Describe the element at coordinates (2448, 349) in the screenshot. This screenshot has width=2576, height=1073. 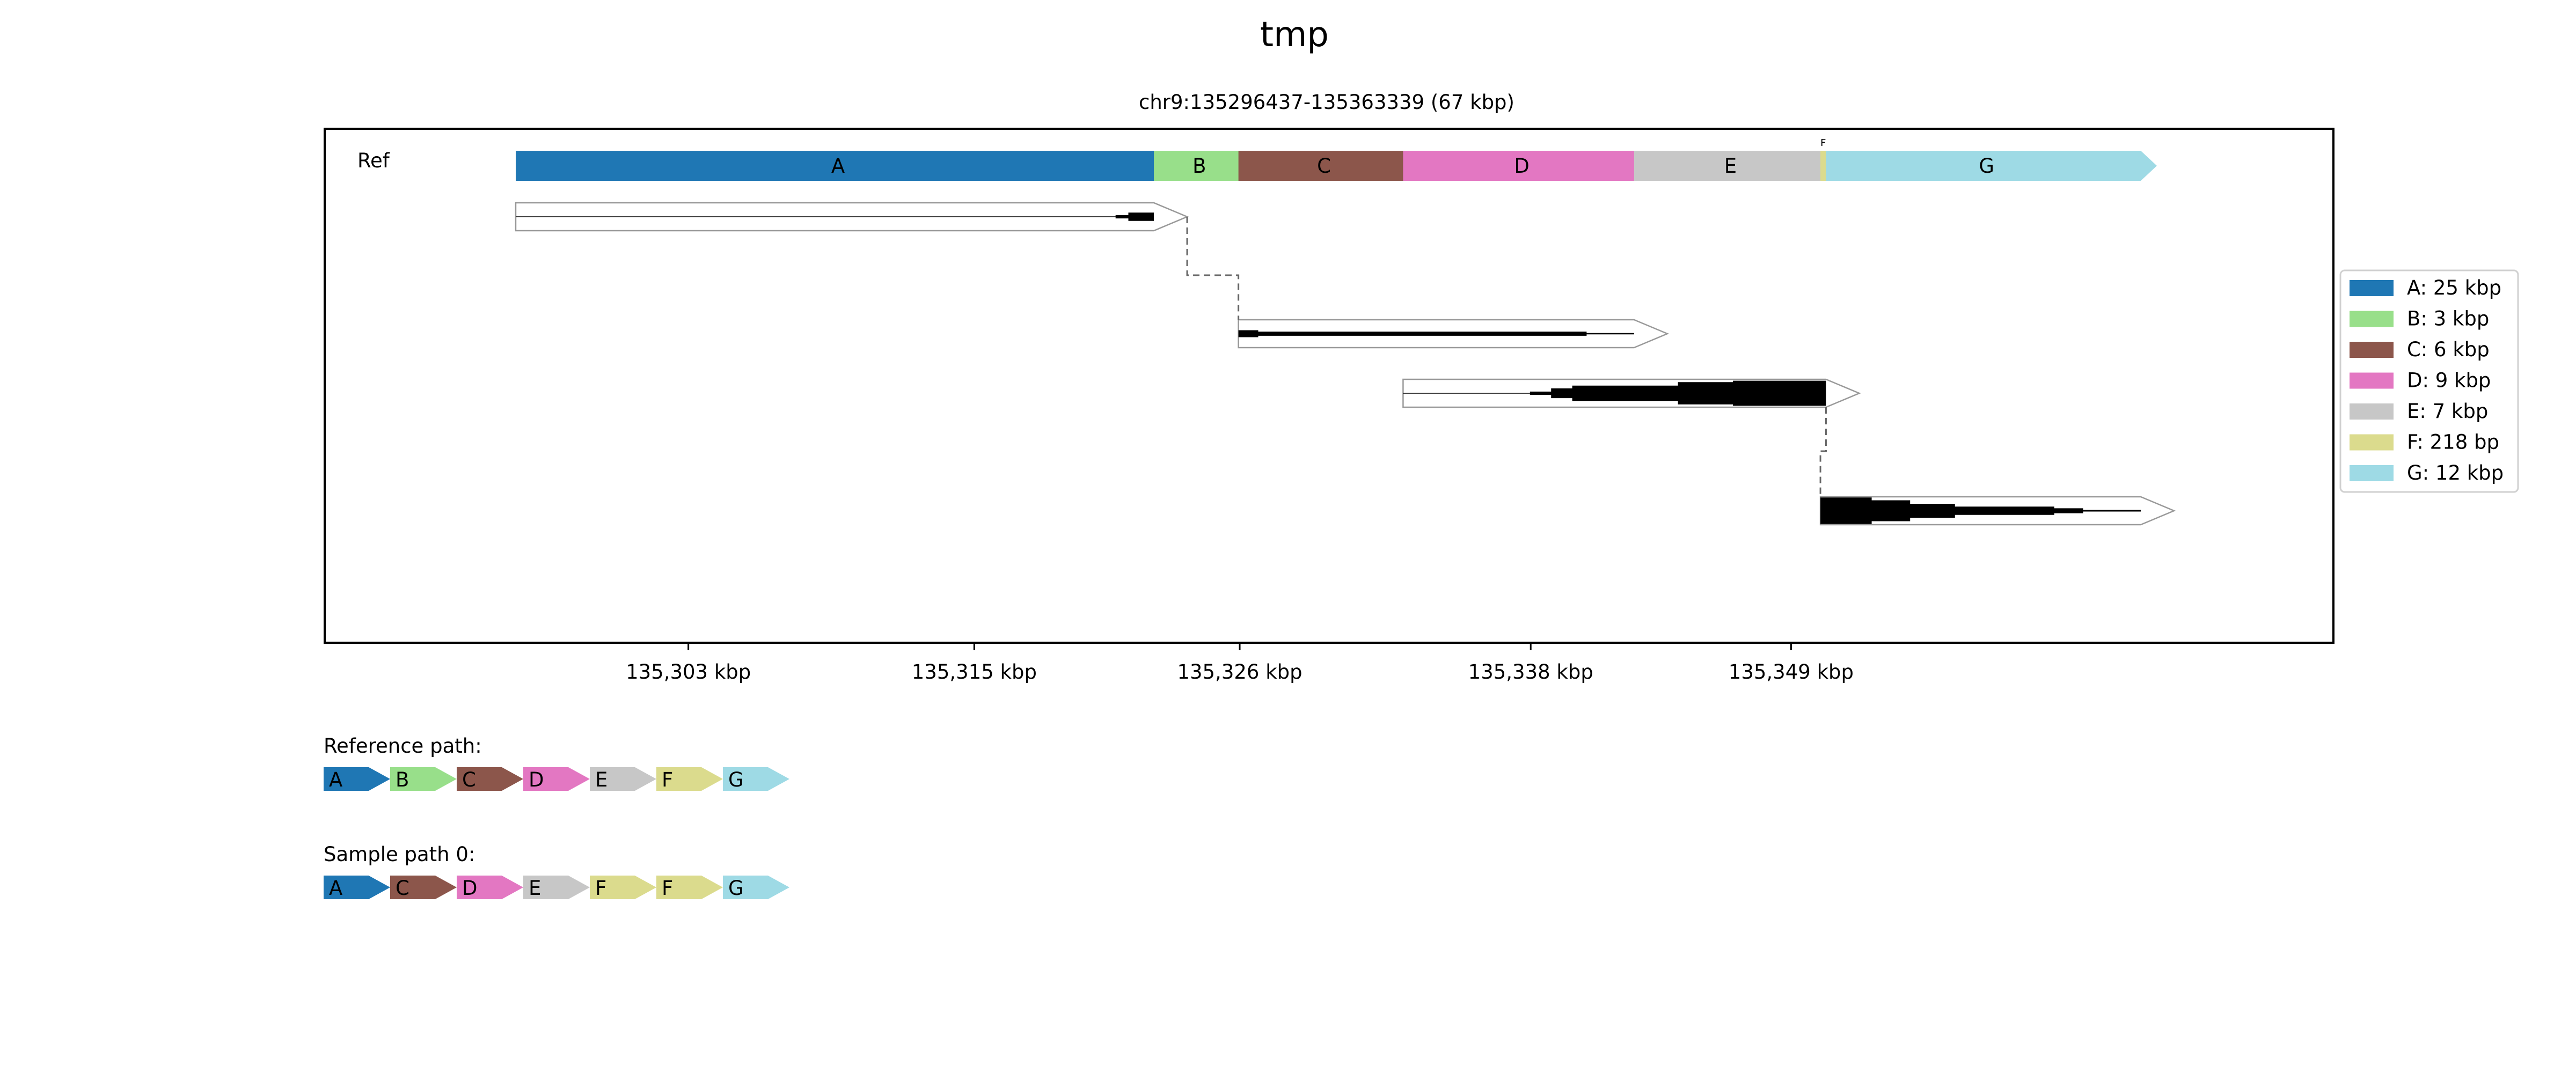
I see `legend-label: C: 6 kbp` at that location.